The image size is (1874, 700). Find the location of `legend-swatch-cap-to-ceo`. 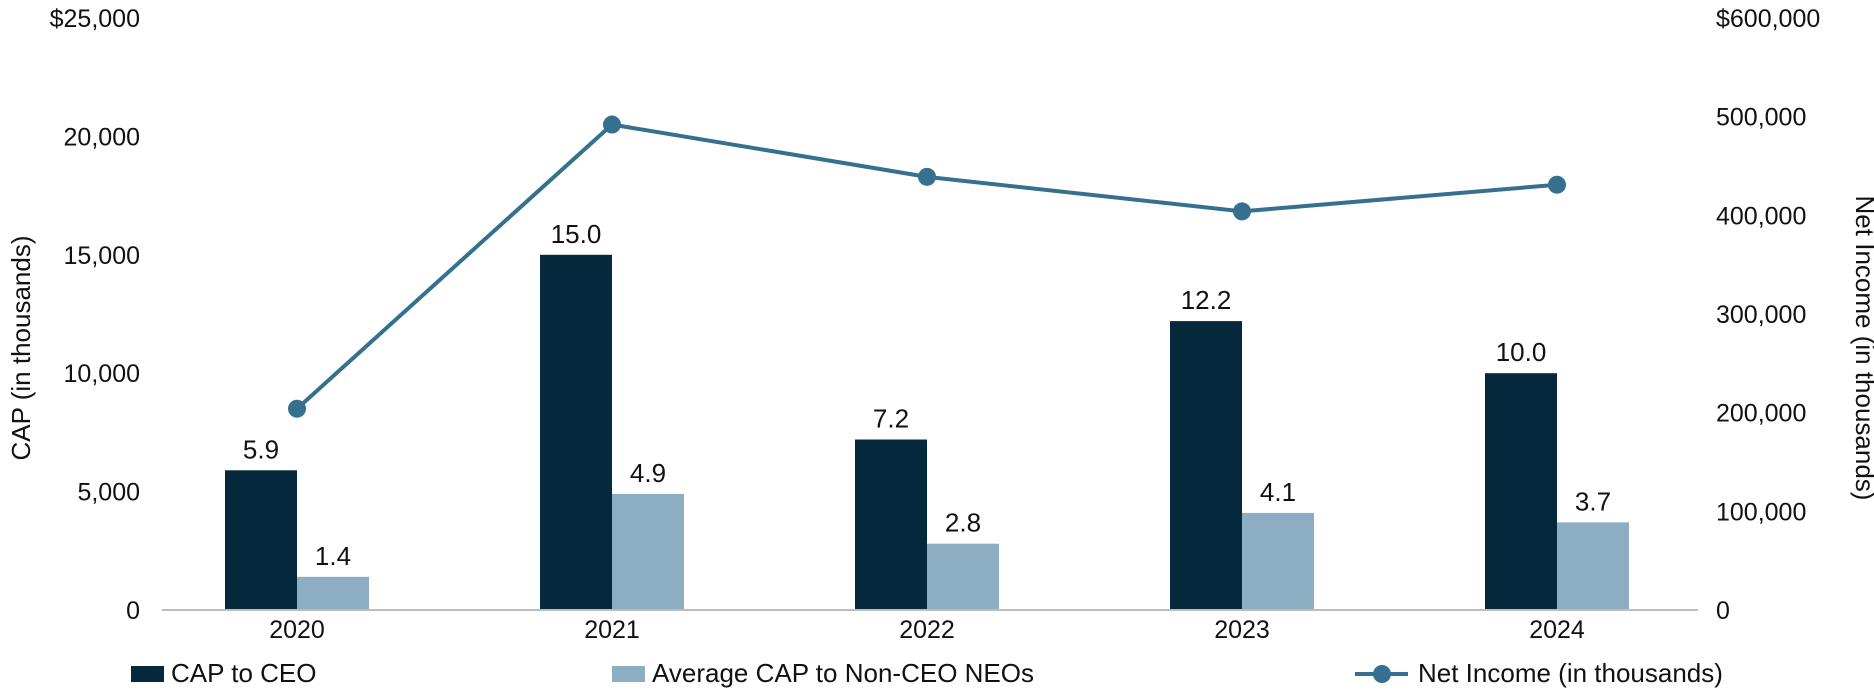

legend-swatch-cap-to-ceo is located at coordinates (147, 674).